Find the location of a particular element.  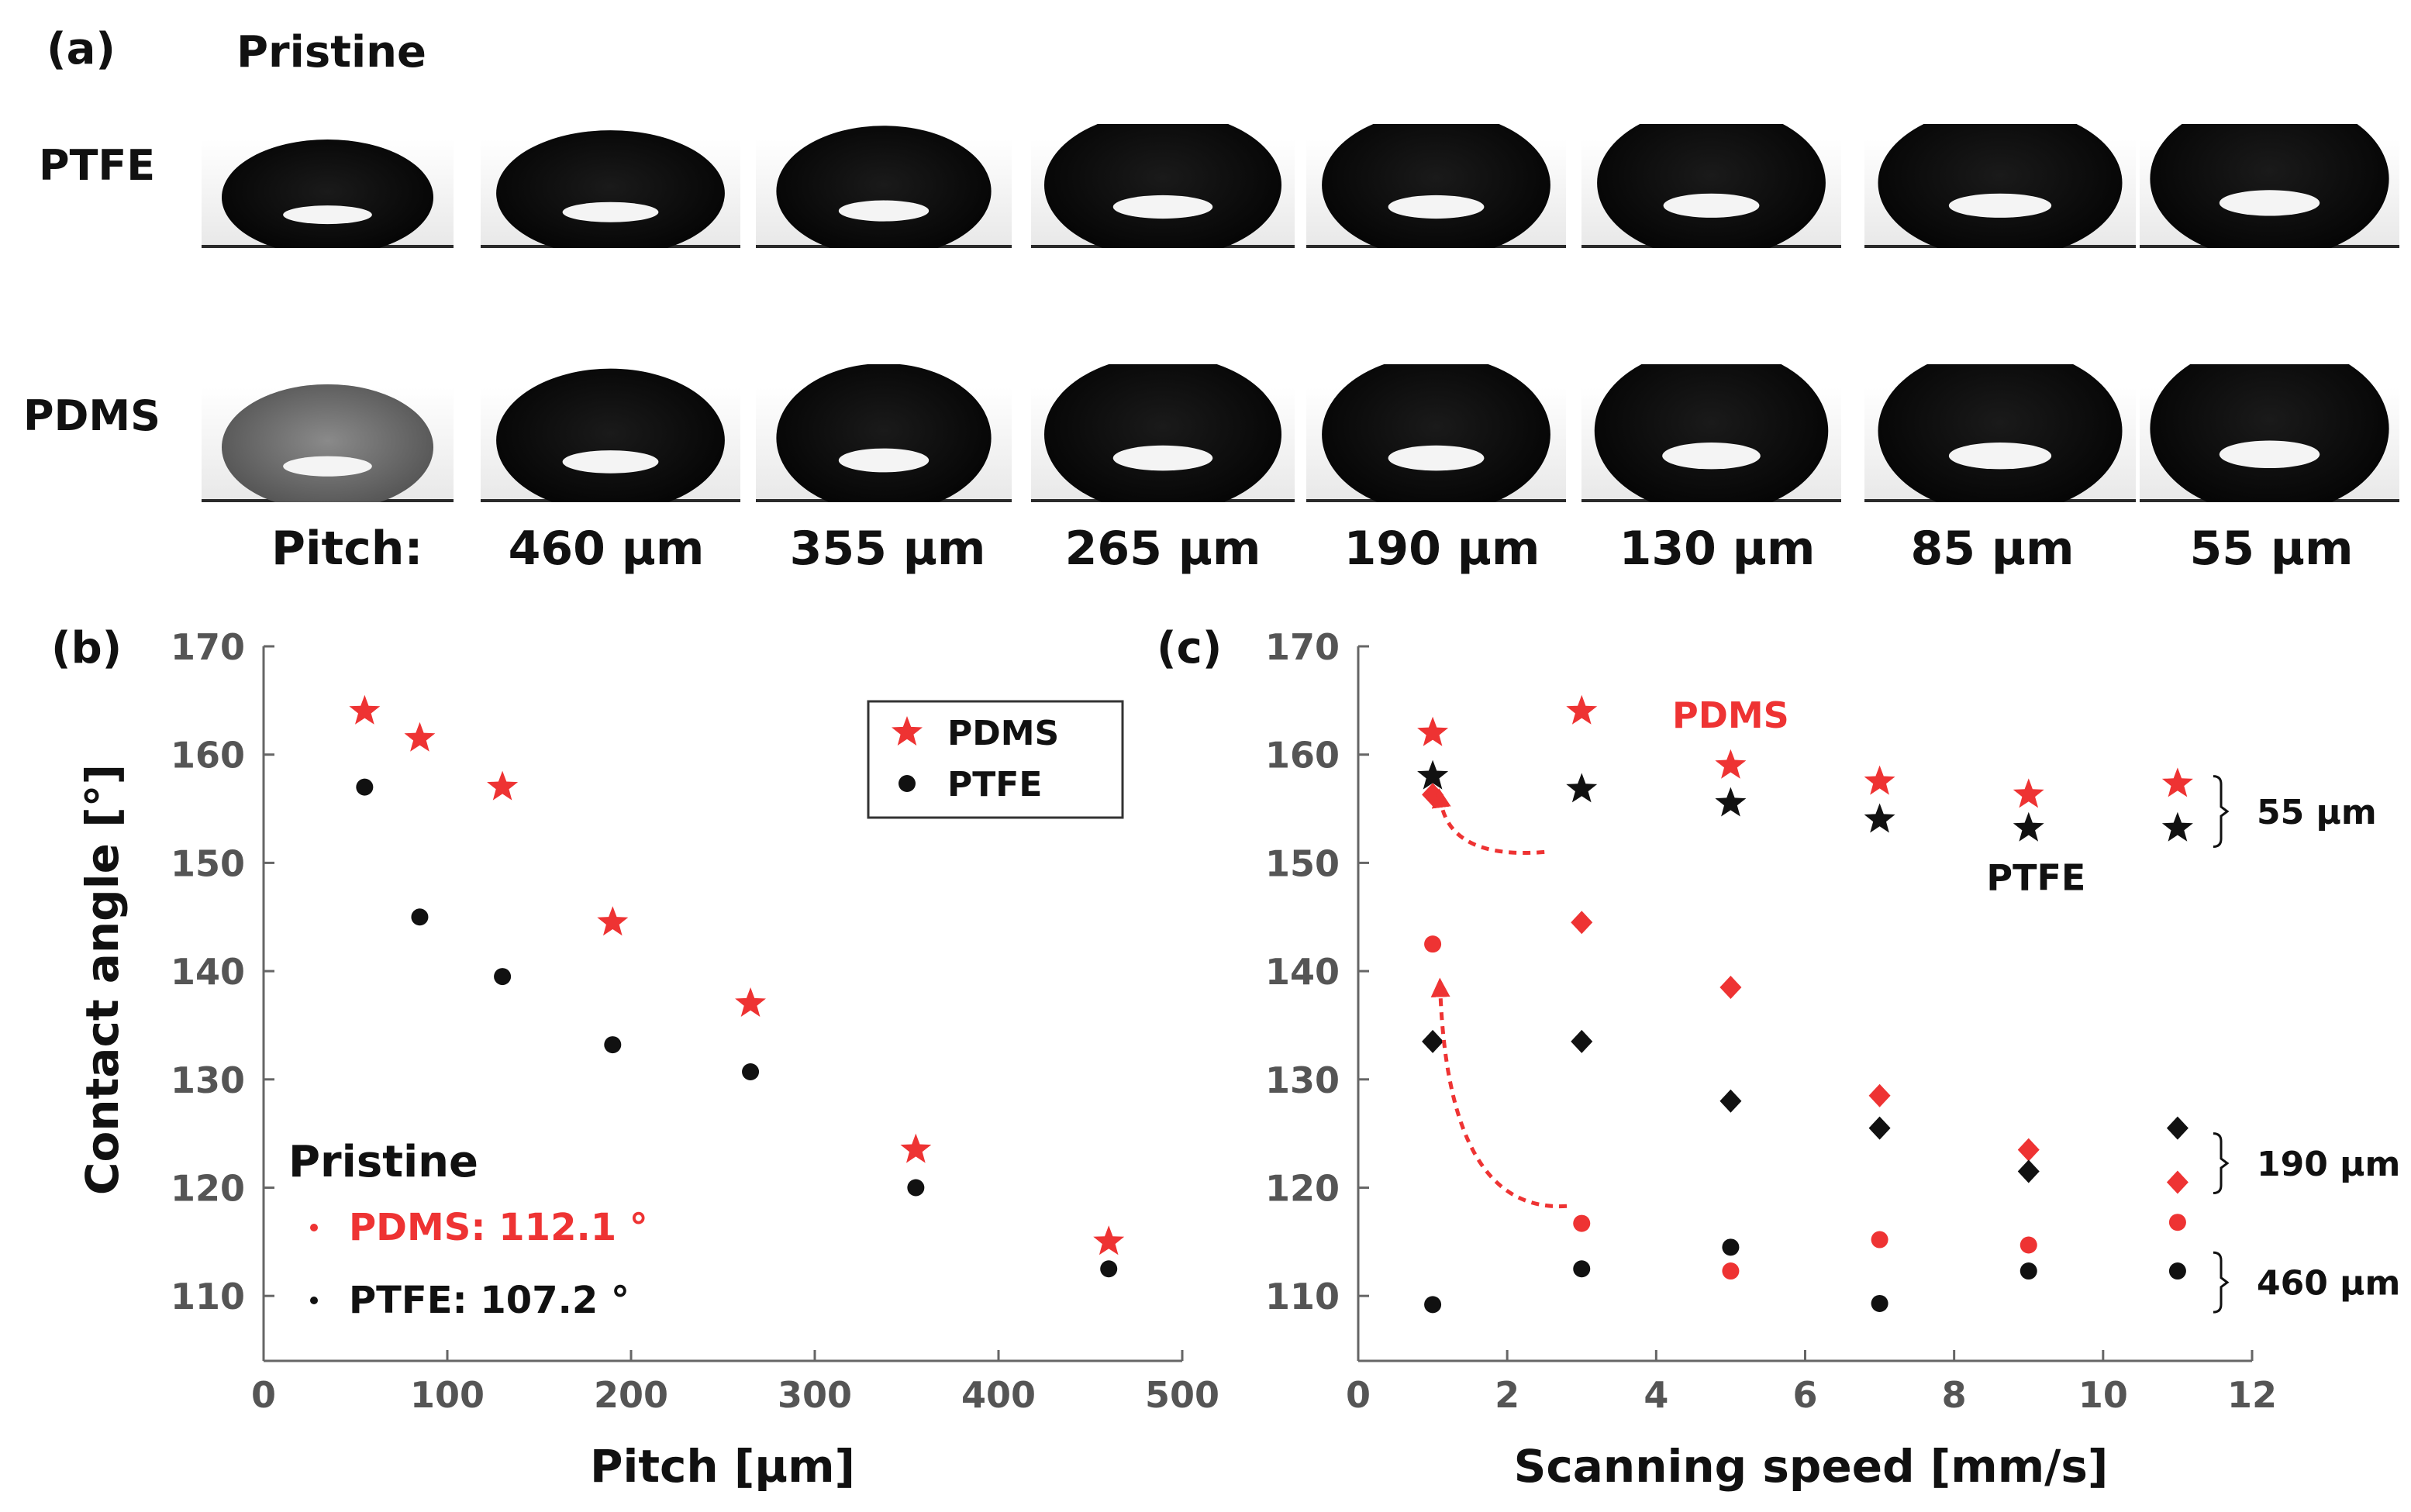

pristine-annotation-item: PDMS: 112.1 ° is located at coordinates (498, 1227).